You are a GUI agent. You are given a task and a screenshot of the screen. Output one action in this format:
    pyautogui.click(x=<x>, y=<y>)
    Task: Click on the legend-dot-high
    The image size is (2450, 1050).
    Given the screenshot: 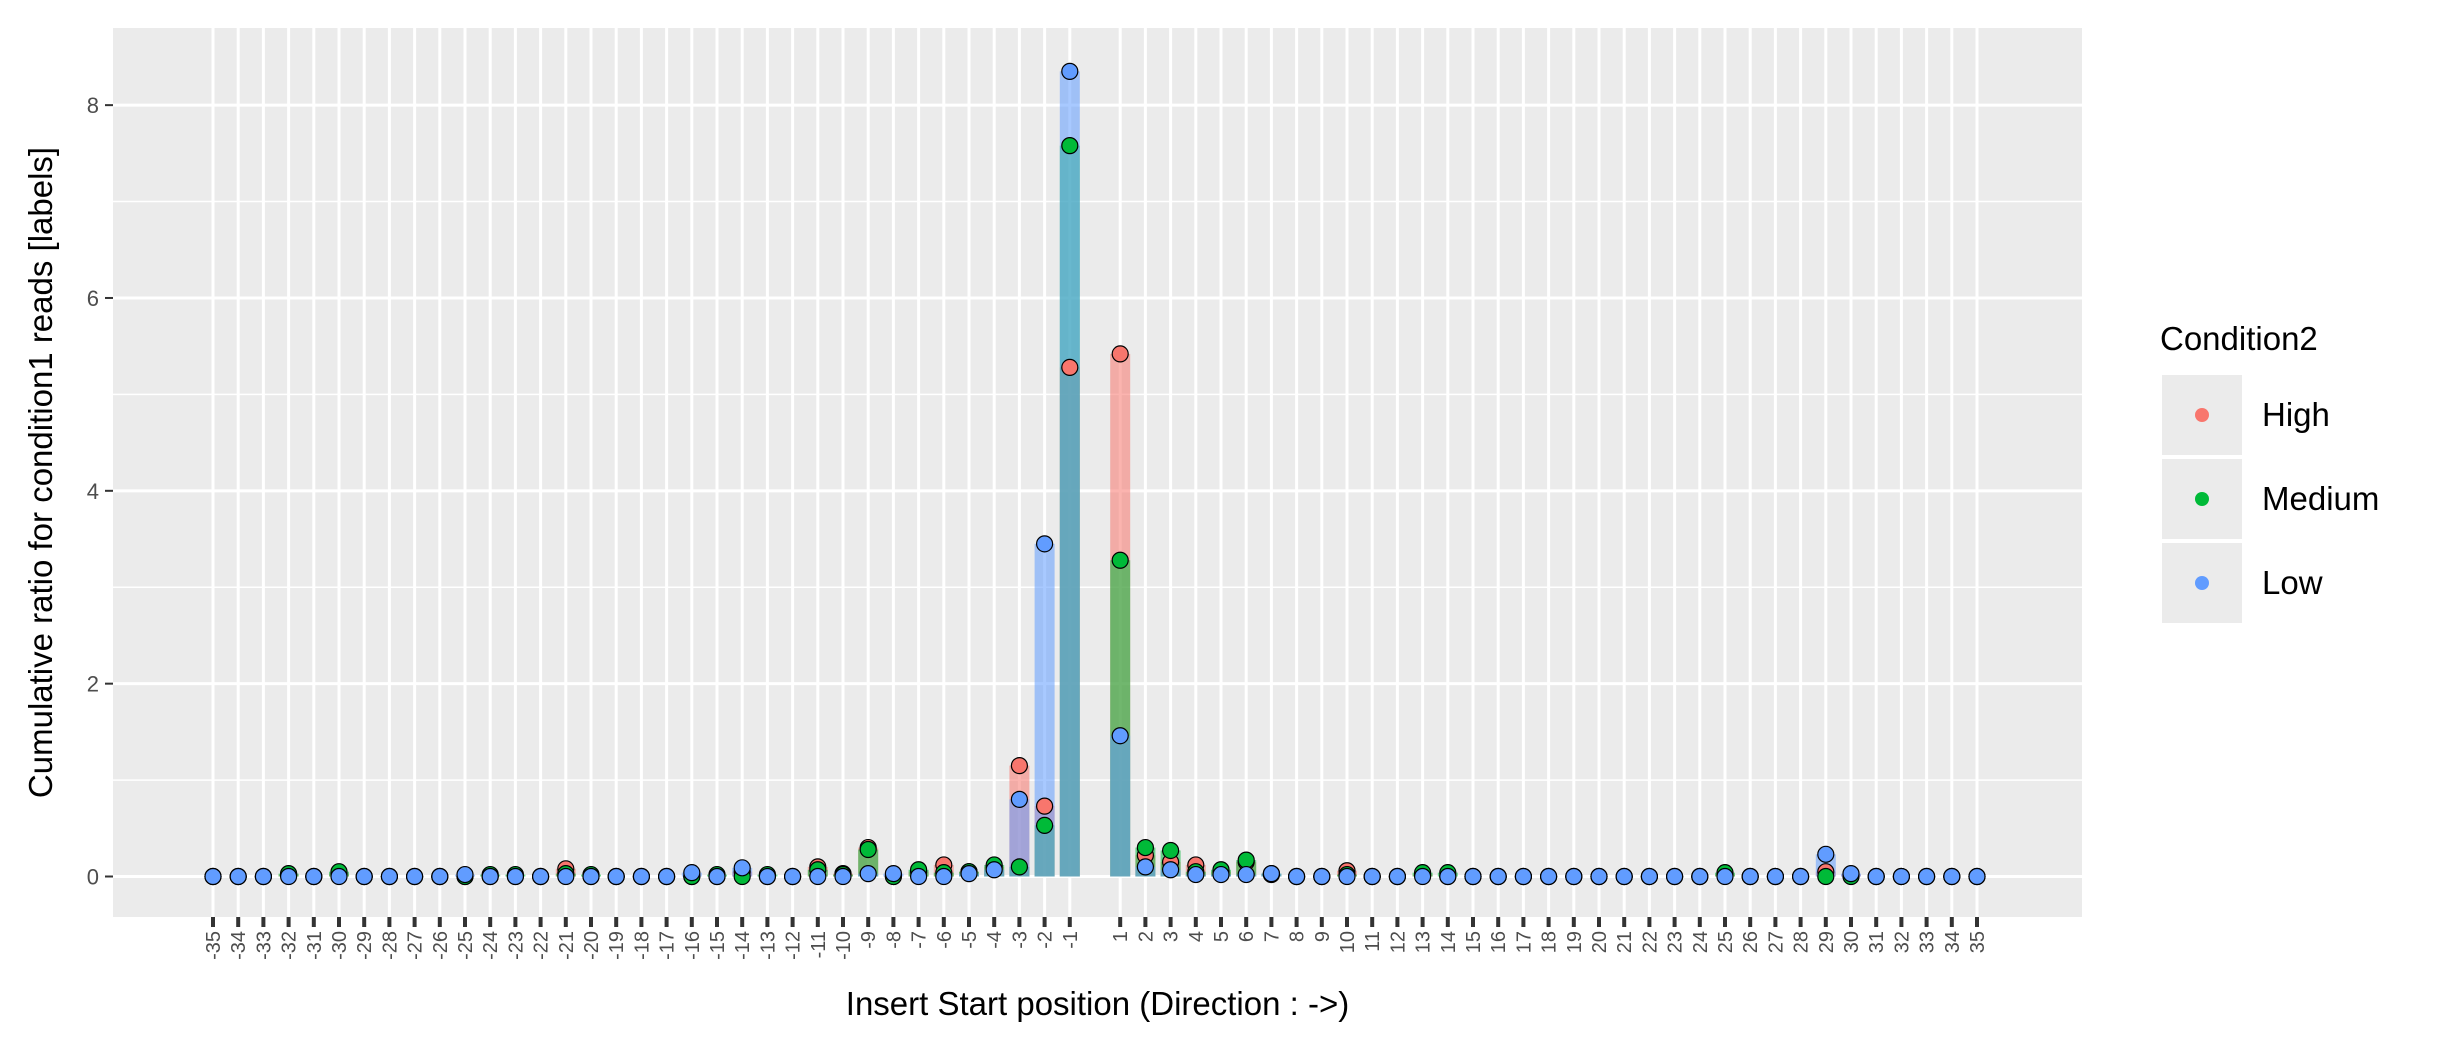 What is the action you would take?
    pyautogui.click(x=2202, y=415)
    